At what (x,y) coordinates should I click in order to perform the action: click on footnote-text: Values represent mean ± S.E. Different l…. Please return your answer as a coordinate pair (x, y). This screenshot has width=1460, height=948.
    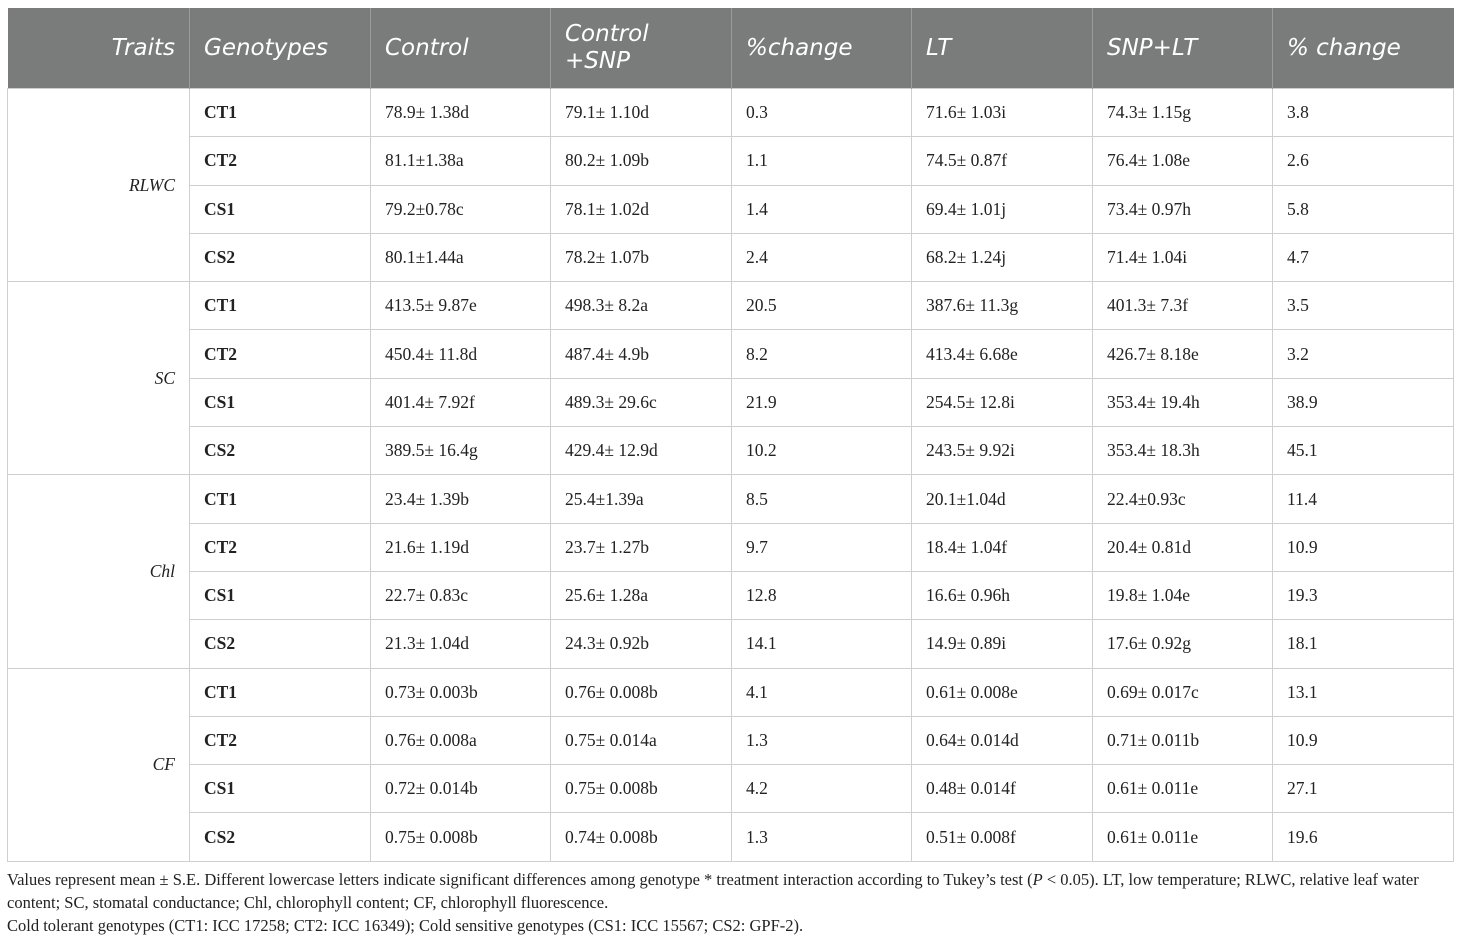
    Looking at the image, I should click on (520, 879).